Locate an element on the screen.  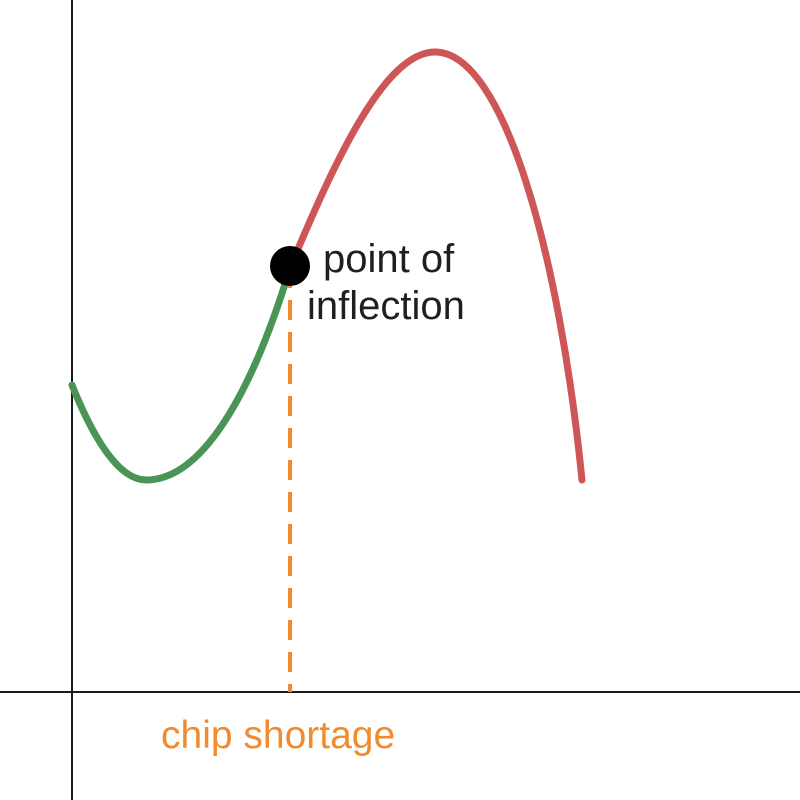
curve-before-inflection is located at coordinates (181, 374).